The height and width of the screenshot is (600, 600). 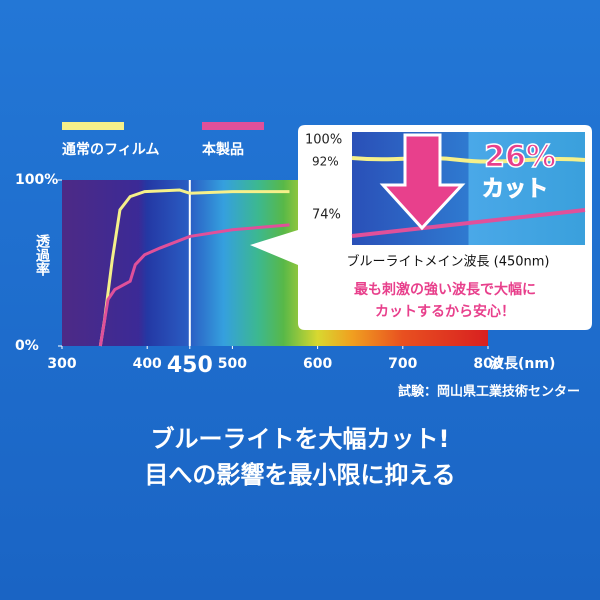 I want to click on x-tick-label: 600, so click(x=317, y=364).